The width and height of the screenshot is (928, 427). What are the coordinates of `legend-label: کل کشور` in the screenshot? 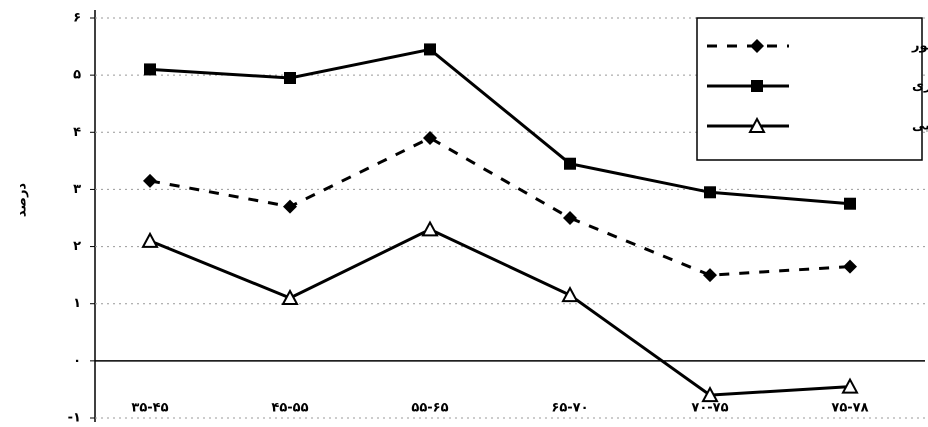 It's located at (919, 46).